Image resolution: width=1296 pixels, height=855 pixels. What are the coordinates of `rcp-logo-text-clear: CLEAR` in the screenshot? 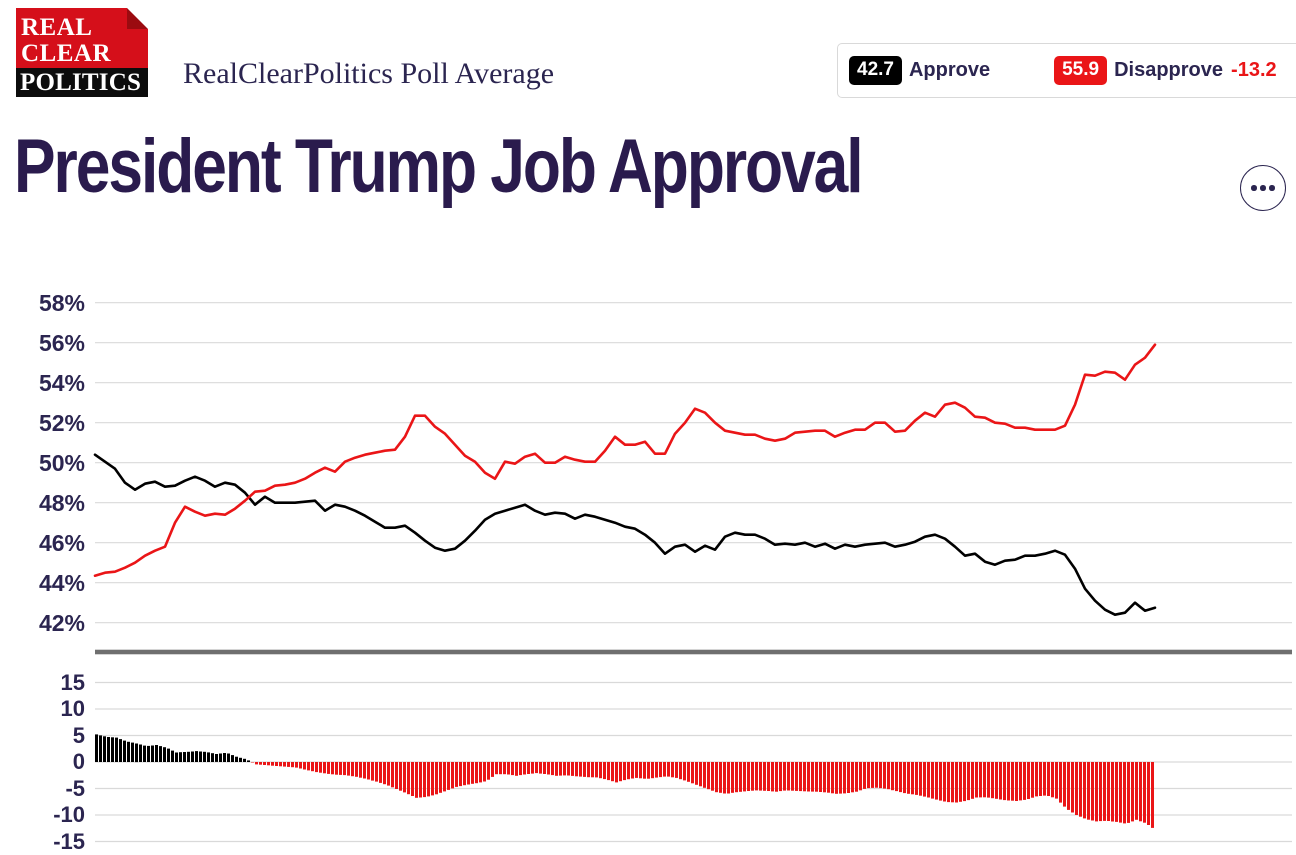 It's located at (66, 53).